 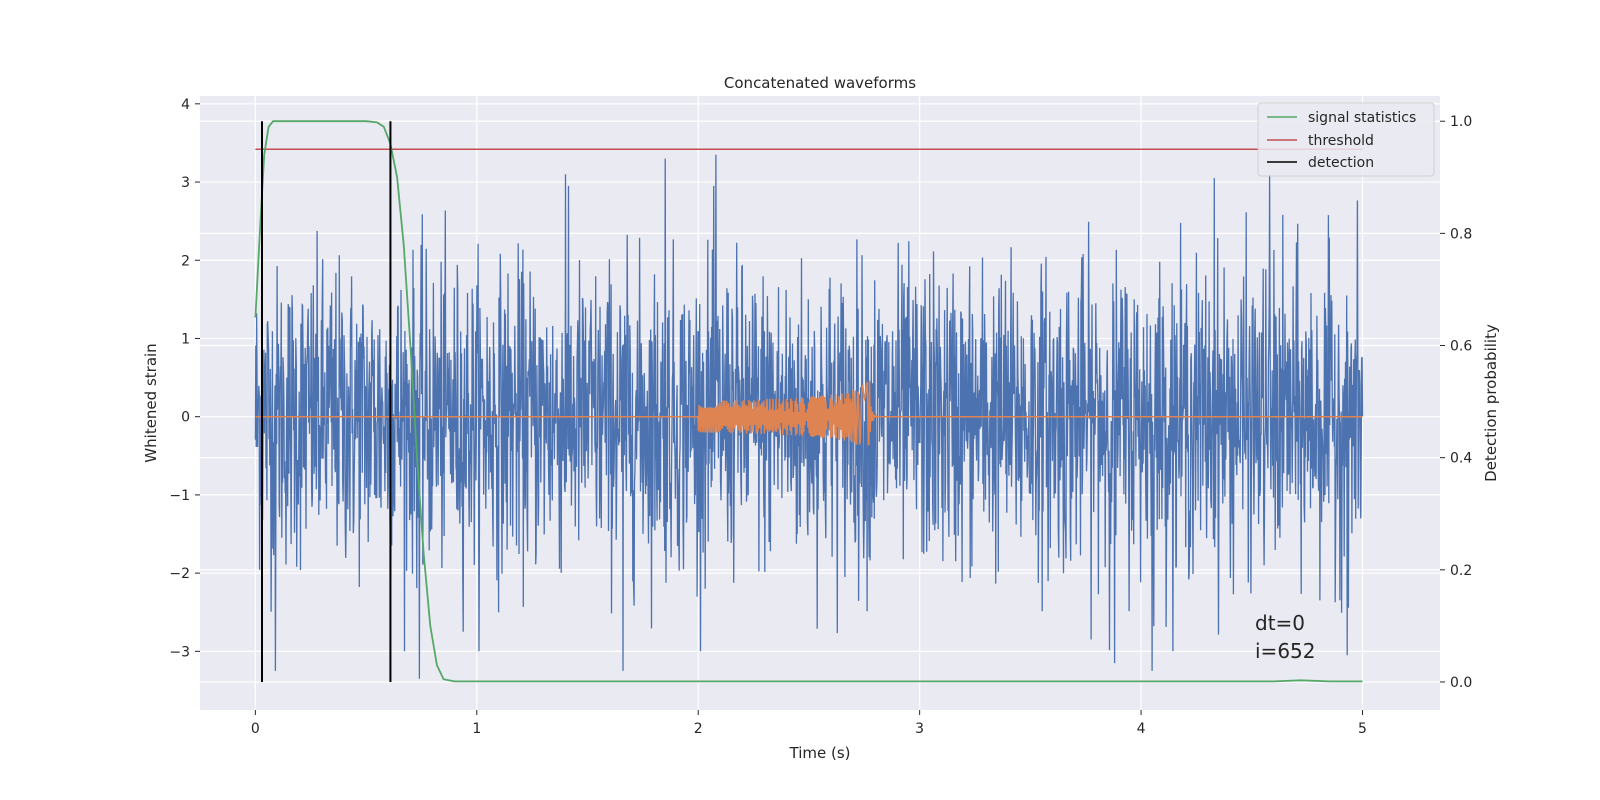 I want to click on y-tick-label: −2, so click(x=179, y=574).